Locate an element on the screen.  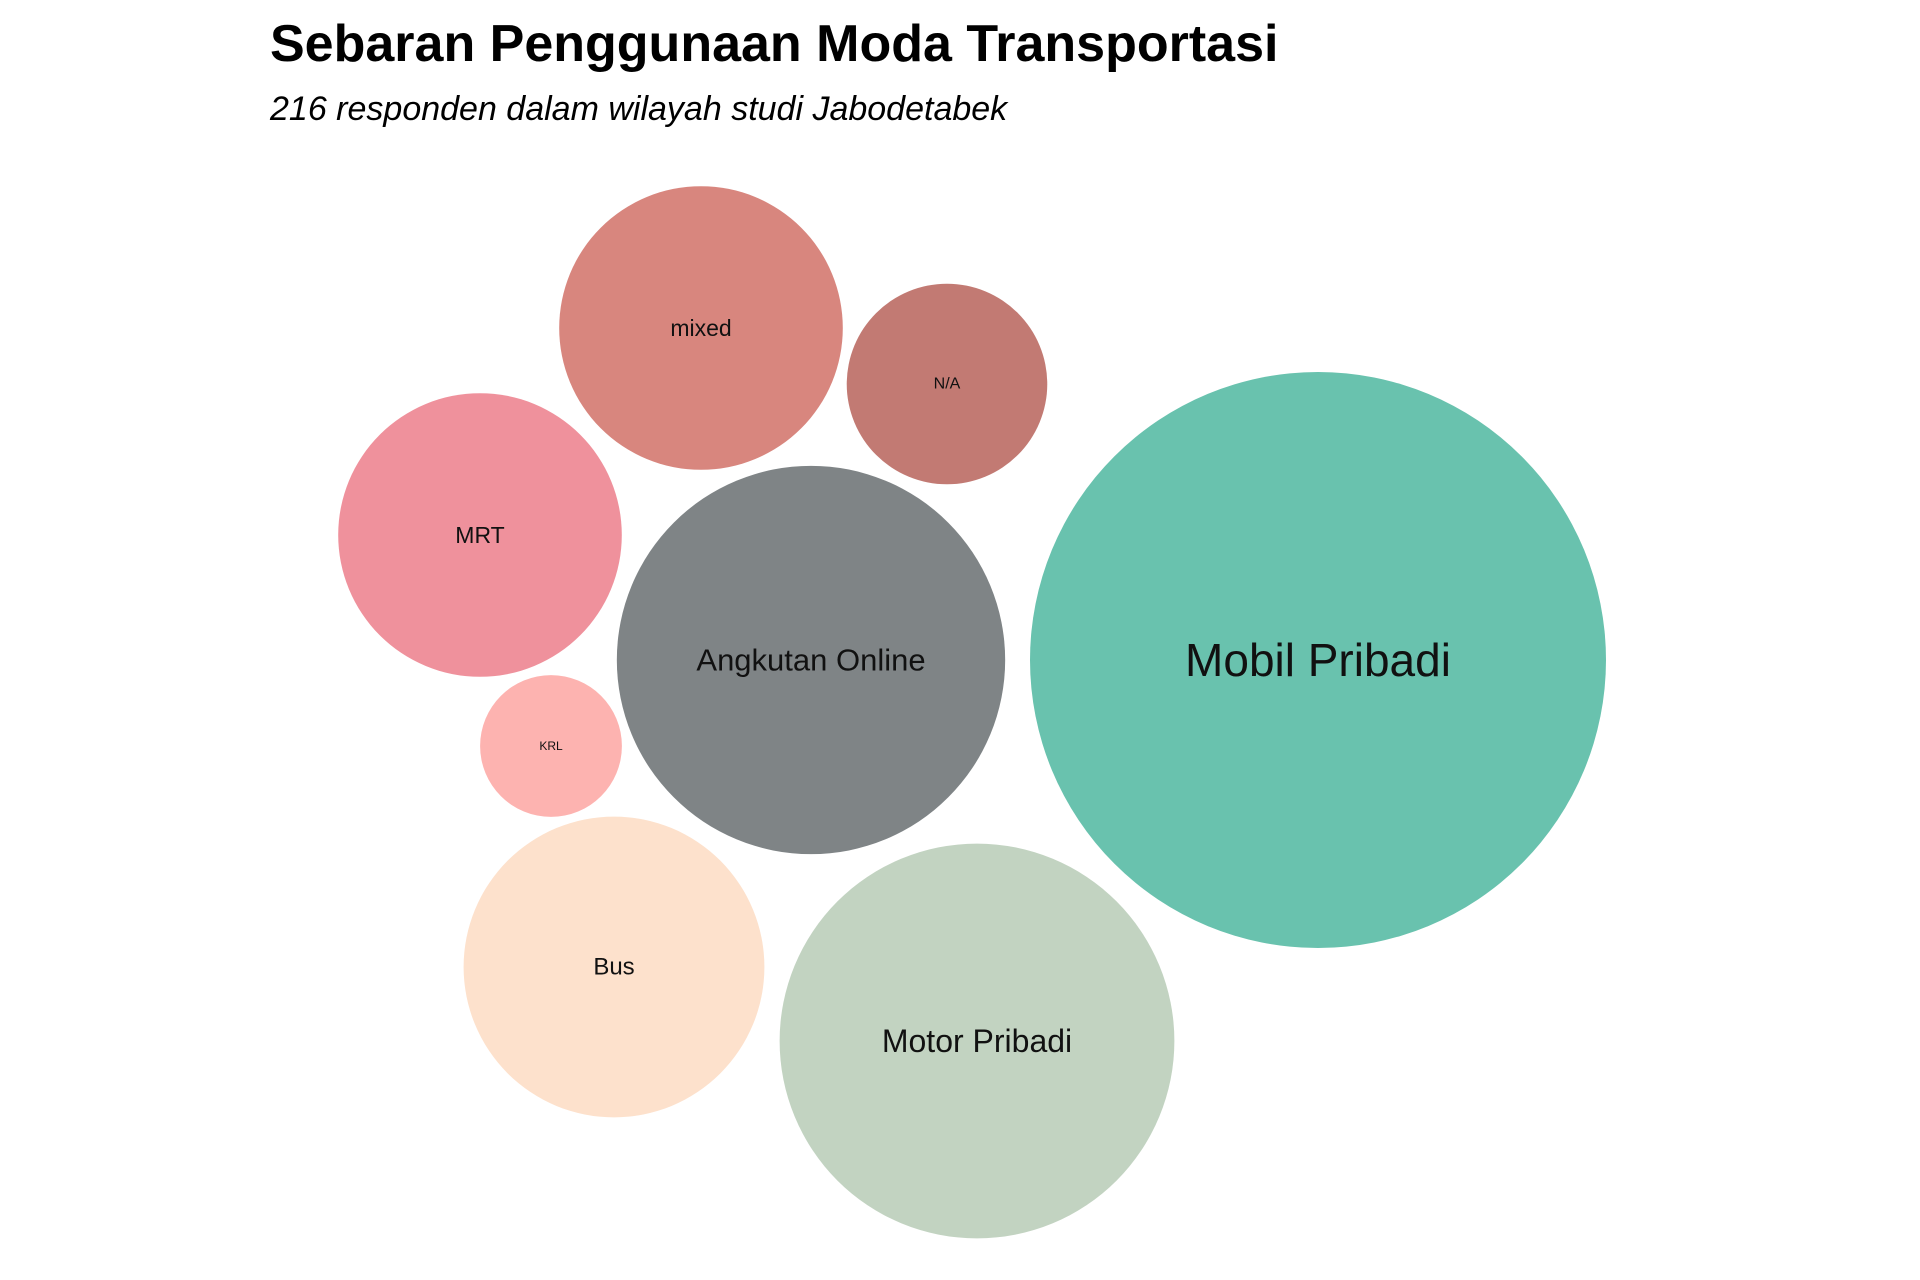
bubble-circle-motor-pribadi is located at coordinates (977, 1041).